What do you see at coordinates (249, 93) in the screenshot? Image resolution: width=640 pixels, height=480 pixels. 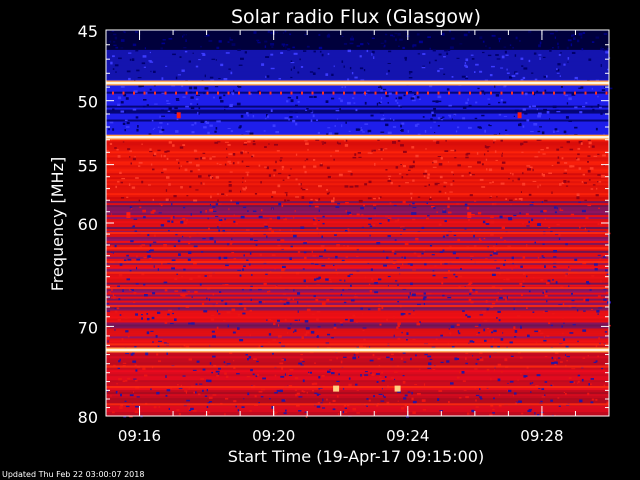 I see `periodic-marker` at bounding box center [249, 93].